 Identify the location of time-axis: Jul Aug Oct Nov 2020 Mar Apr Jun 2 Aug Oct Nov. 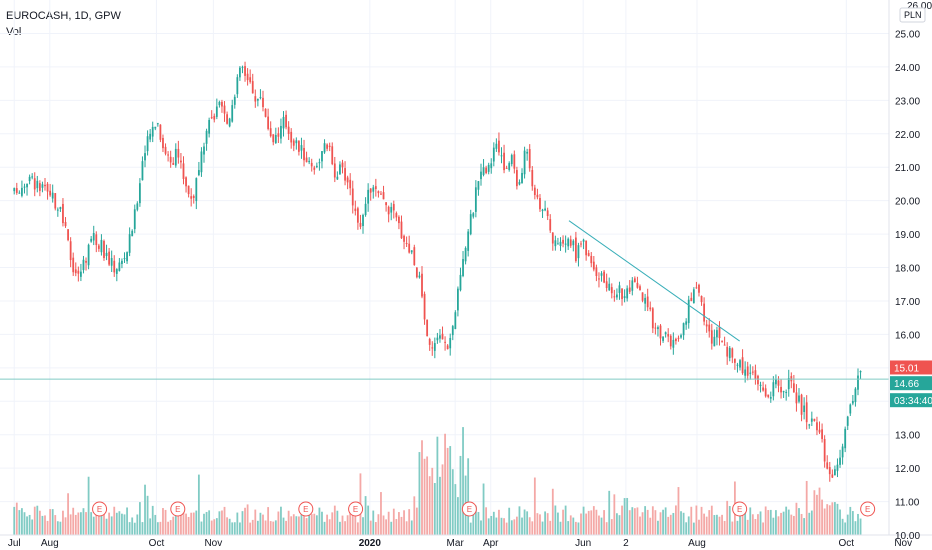
(460, 543).